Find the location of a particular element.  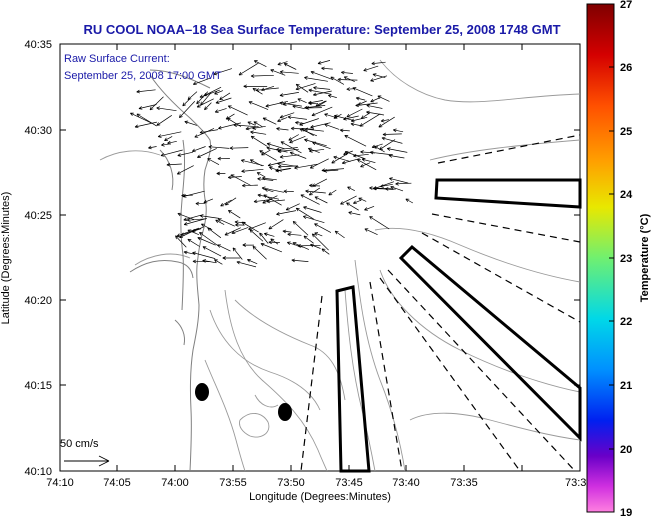

colorbar-tick-label: 23 is located at coordinates (626, 259).